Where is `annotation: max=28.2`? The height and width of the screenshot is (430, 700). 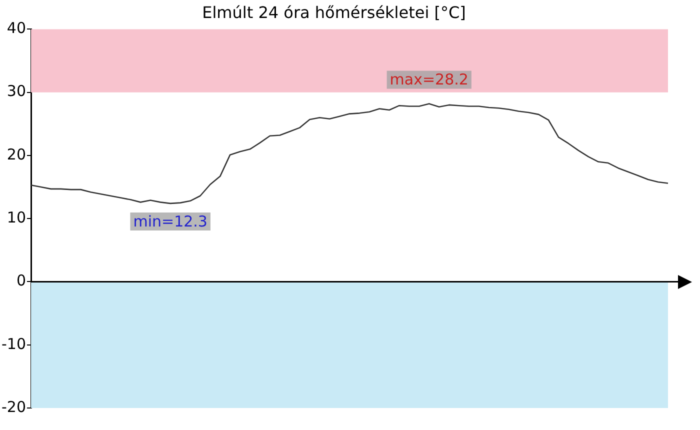
annotation: max=28.2 is located at coordinates (429, 79).